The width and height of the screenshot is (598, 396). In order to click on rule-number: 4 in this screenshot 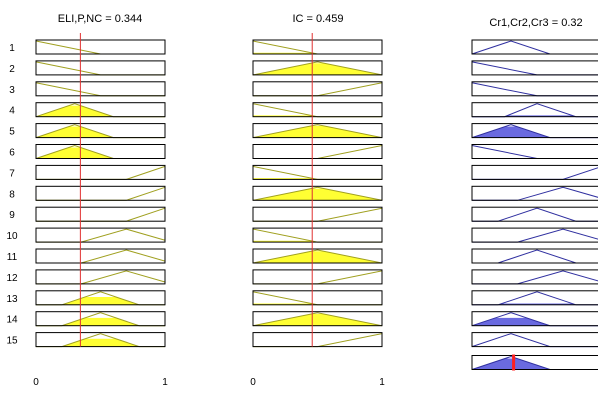, I will do `click(12, 111)`.